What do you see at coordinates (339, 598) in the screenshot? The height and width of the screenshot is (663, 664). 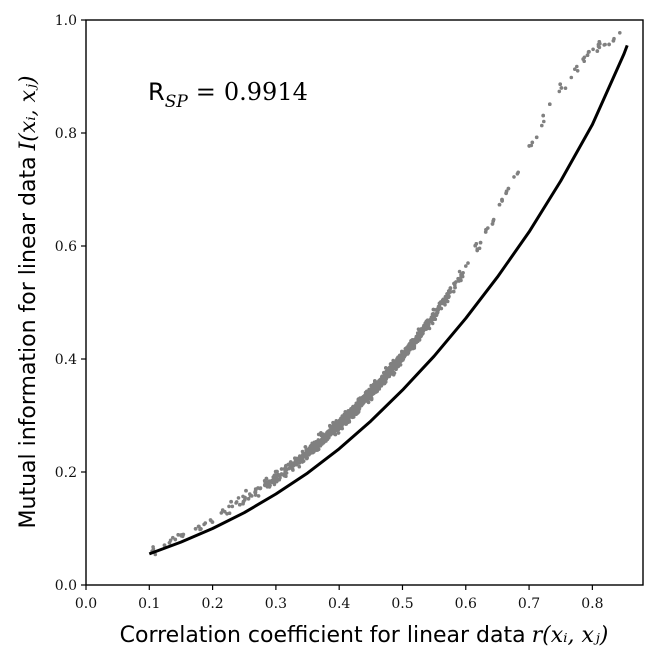 I see `x-axis-ticks: 0.0 0.1 0.2 0.3 0.4 0.5 0.6 0.7 0.8` at bounding box center [339, 598].